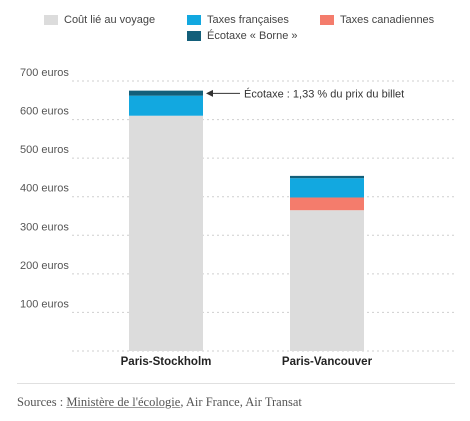  Describe the element at coordinates (44, 227) in the screenshot. I see `y-tick-label-300: 300 euros` at that location.